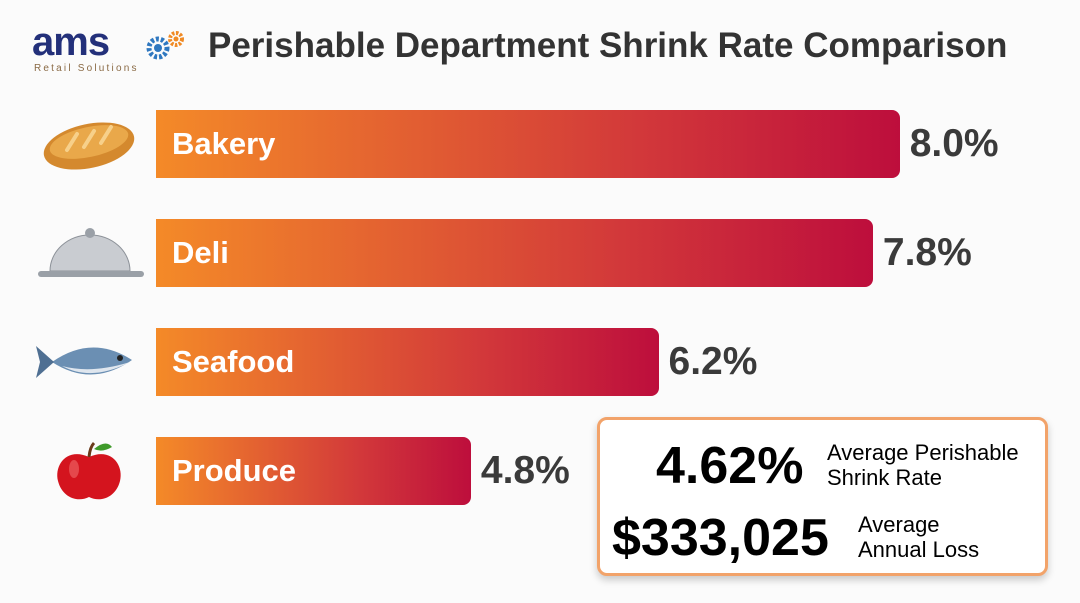 This screenshot has height=603, width=1080. Describe the element at coordinates (91, 252) in the screenshot. I see `cloche-icon` at that location.